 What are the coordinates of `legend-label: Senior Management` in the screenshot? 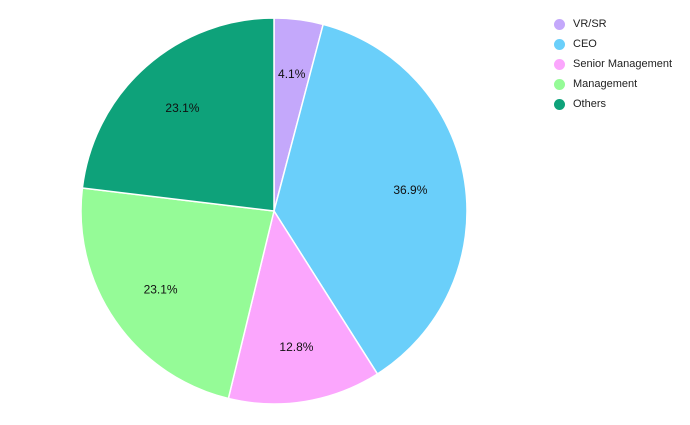 It's located at (623, 64).